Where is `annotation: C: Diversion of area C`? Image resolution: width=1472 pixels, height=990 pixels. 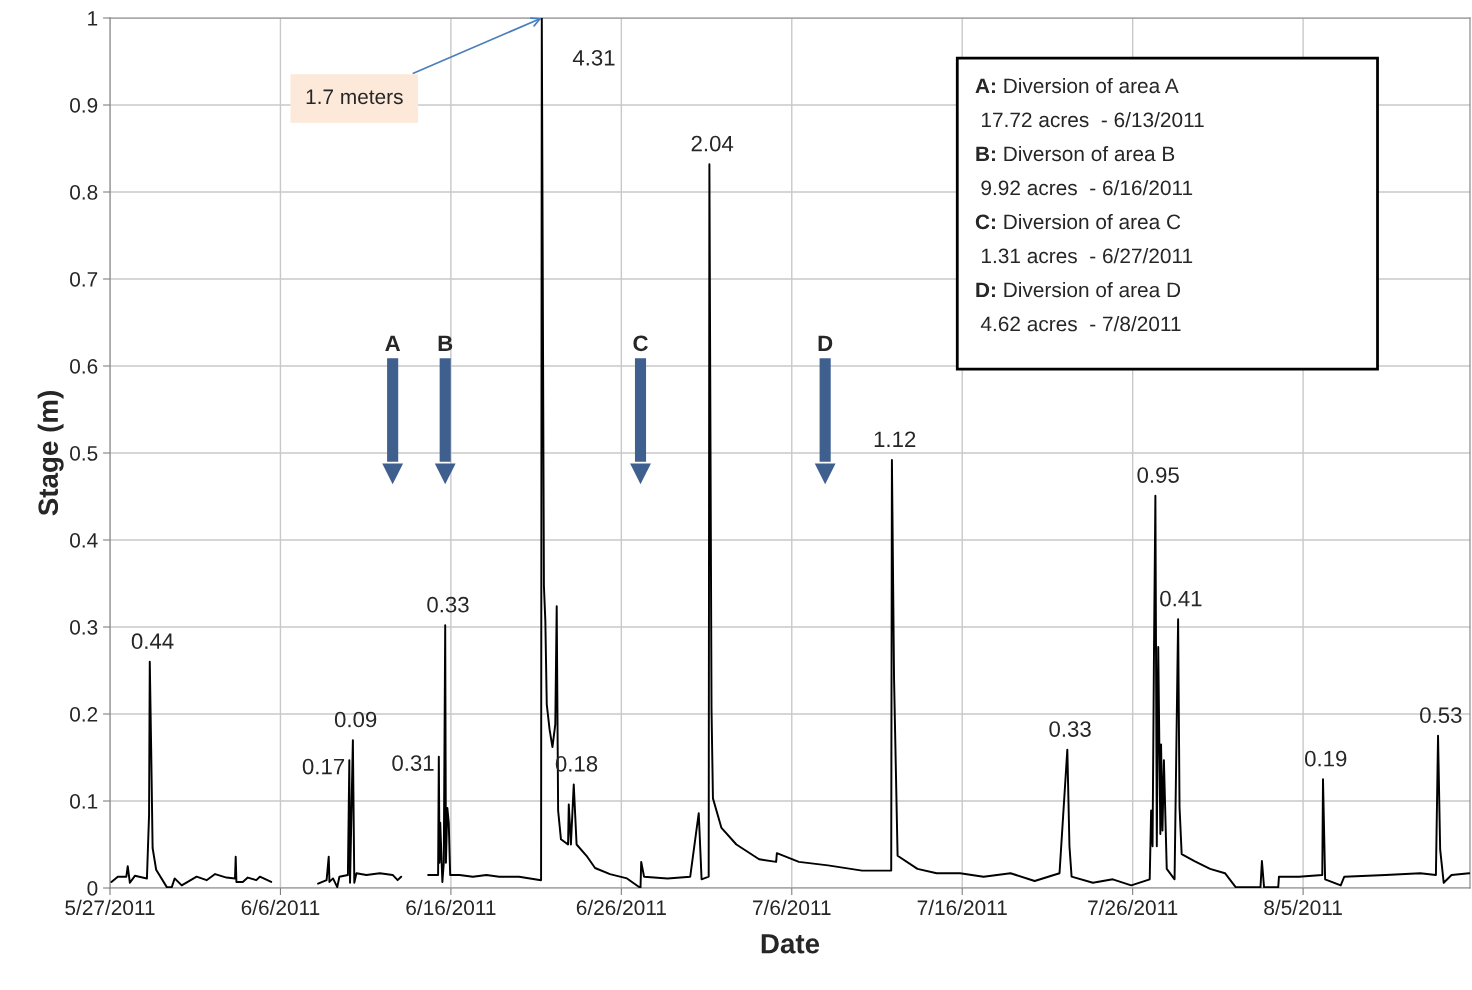 annotation: C: Diversion of area C is located at coordinates (1078, 221).